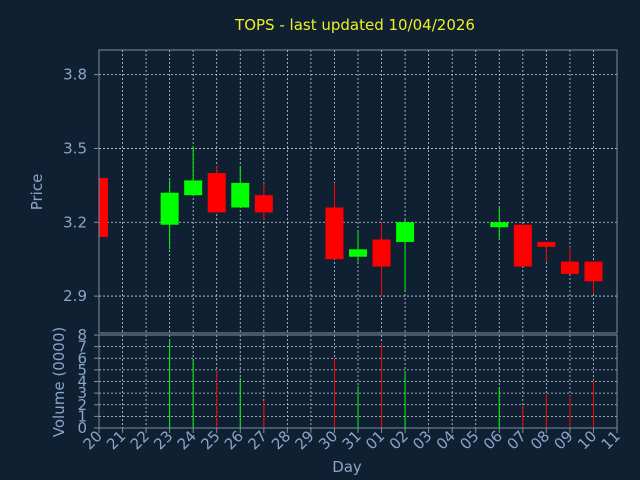  Describe the element at coordinates (75, 185) in the screenshot. I see `price-tick-labels: 2.9 3.2 3.5 3.8` at that location.